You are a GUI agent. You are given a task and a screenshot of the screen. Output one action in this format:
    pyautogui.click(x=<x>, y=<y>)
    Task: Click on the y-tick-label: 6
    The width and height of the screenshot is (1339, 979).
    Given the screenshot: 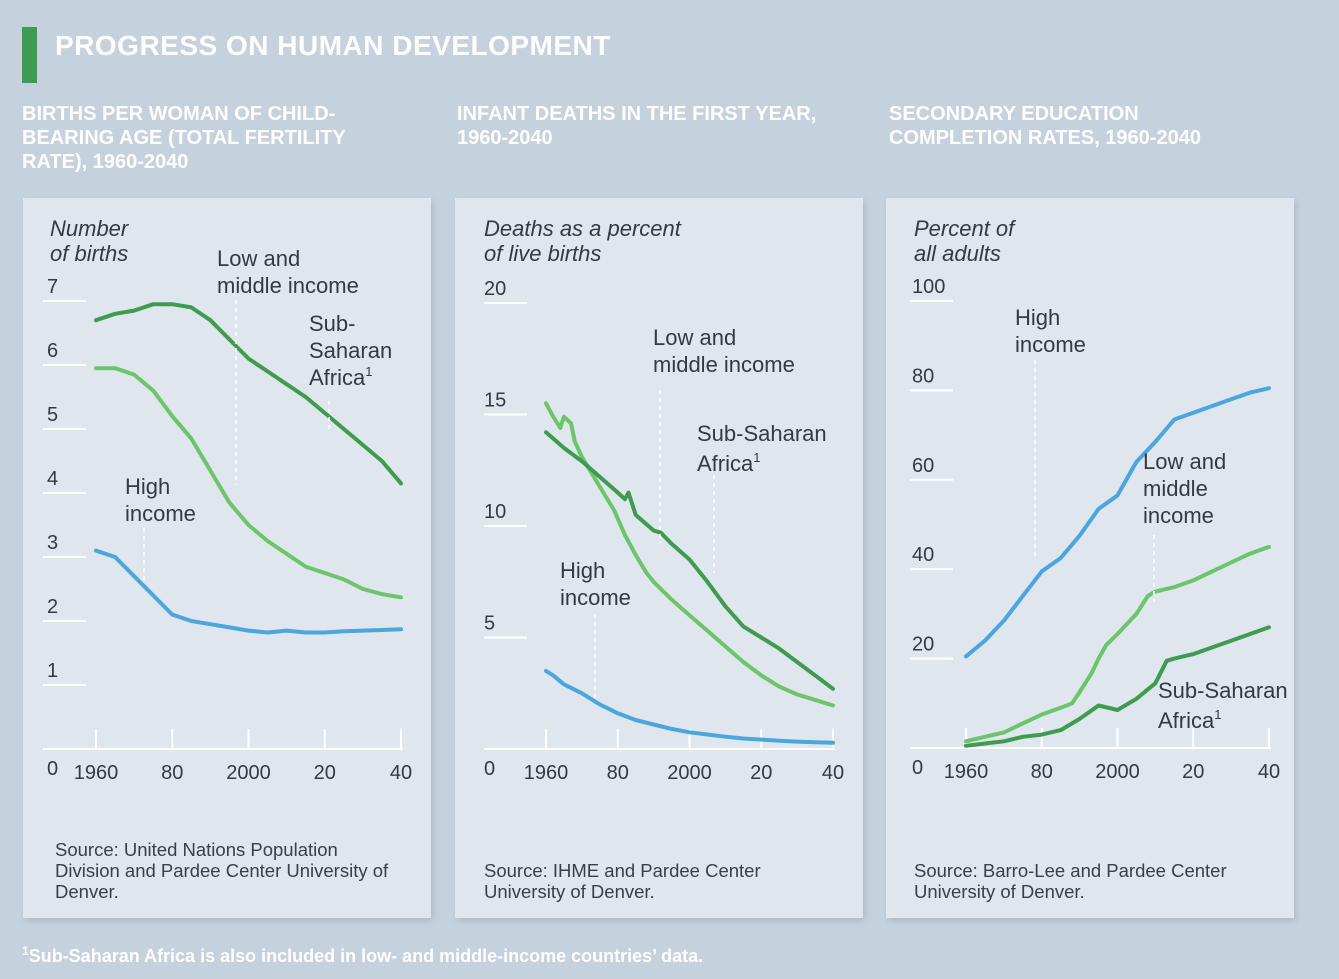 What is the action you would take?
    pyautogui.click(x=52, y=351)
    